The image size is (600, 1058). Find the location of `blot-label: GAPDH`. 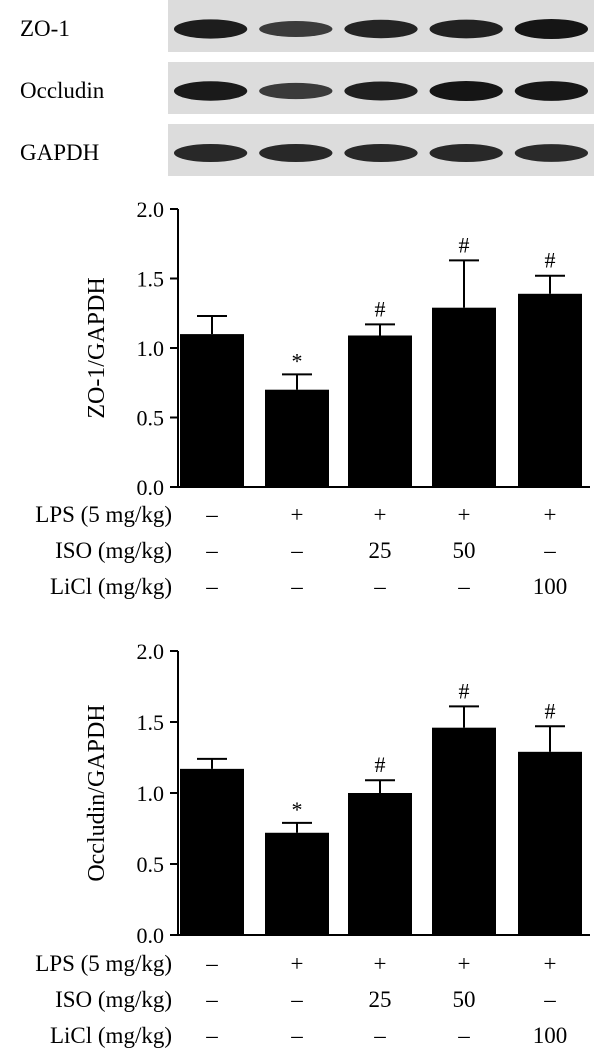

blot-label: GAPDH is located at coordinates (59, 152).